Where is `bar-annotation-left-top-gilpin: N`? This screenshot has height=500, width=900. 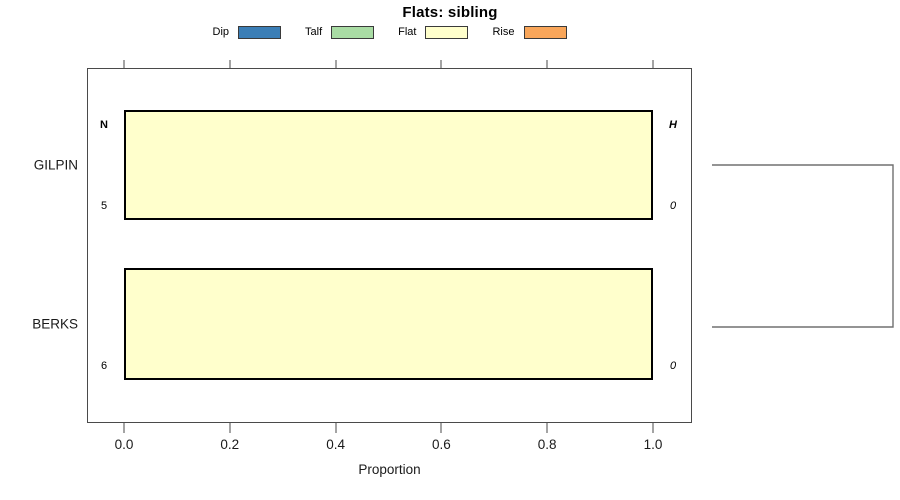 bar-annotation-left-top-gilpin: N is located at coordinates (104, 125).